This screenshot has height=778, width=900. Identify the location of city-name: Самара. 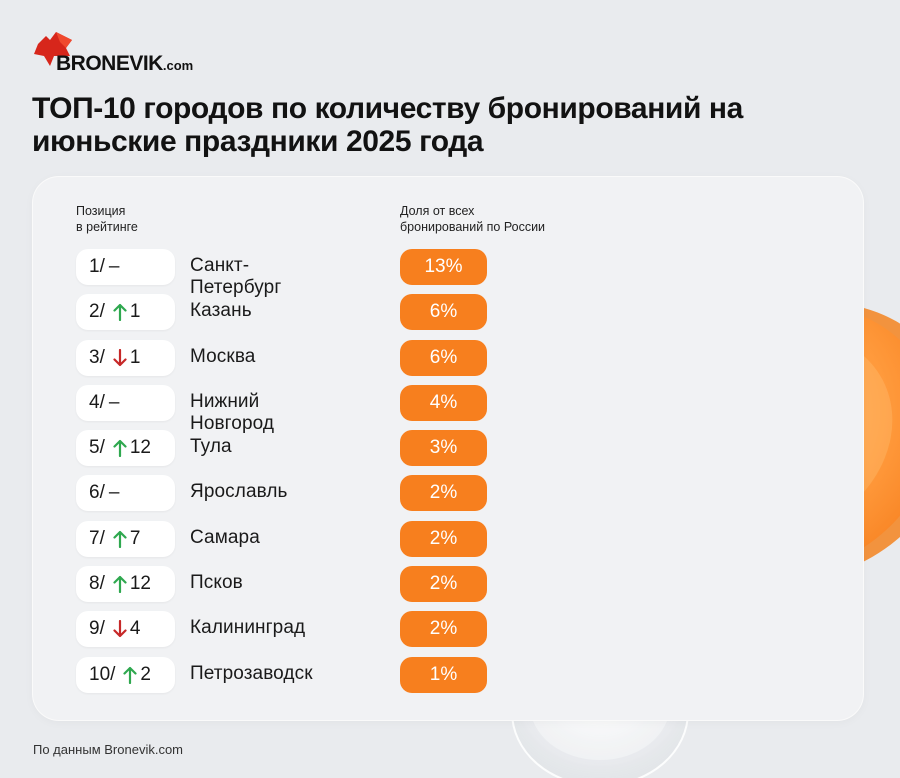
(225, 537).